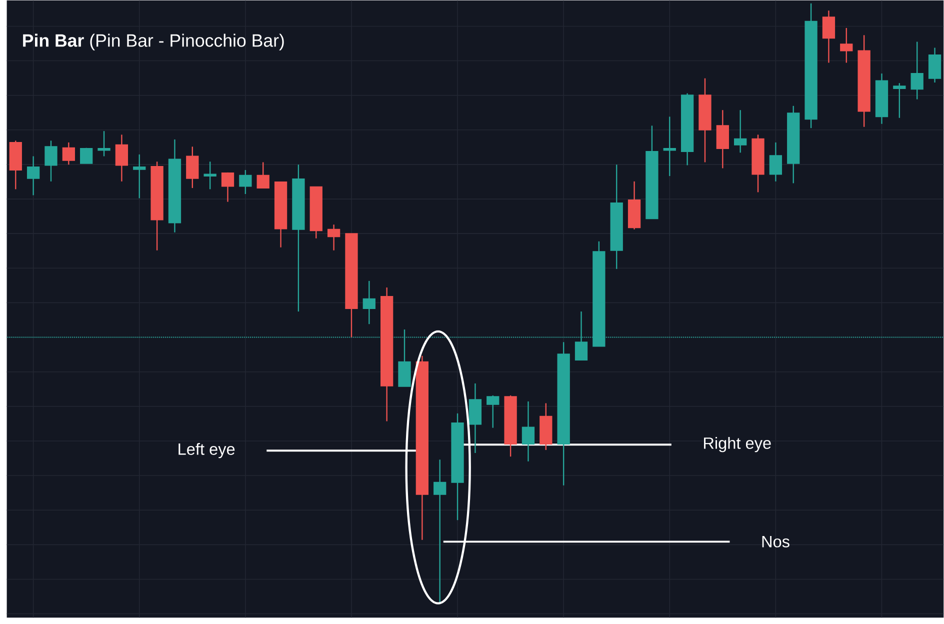 Image resolution: width=944 pixels, height=624 pixels. What do you see at coordinates (737, 444) in the screenshot?
I see `ref-line-label: Right eye` at bounding box center [737, 444].